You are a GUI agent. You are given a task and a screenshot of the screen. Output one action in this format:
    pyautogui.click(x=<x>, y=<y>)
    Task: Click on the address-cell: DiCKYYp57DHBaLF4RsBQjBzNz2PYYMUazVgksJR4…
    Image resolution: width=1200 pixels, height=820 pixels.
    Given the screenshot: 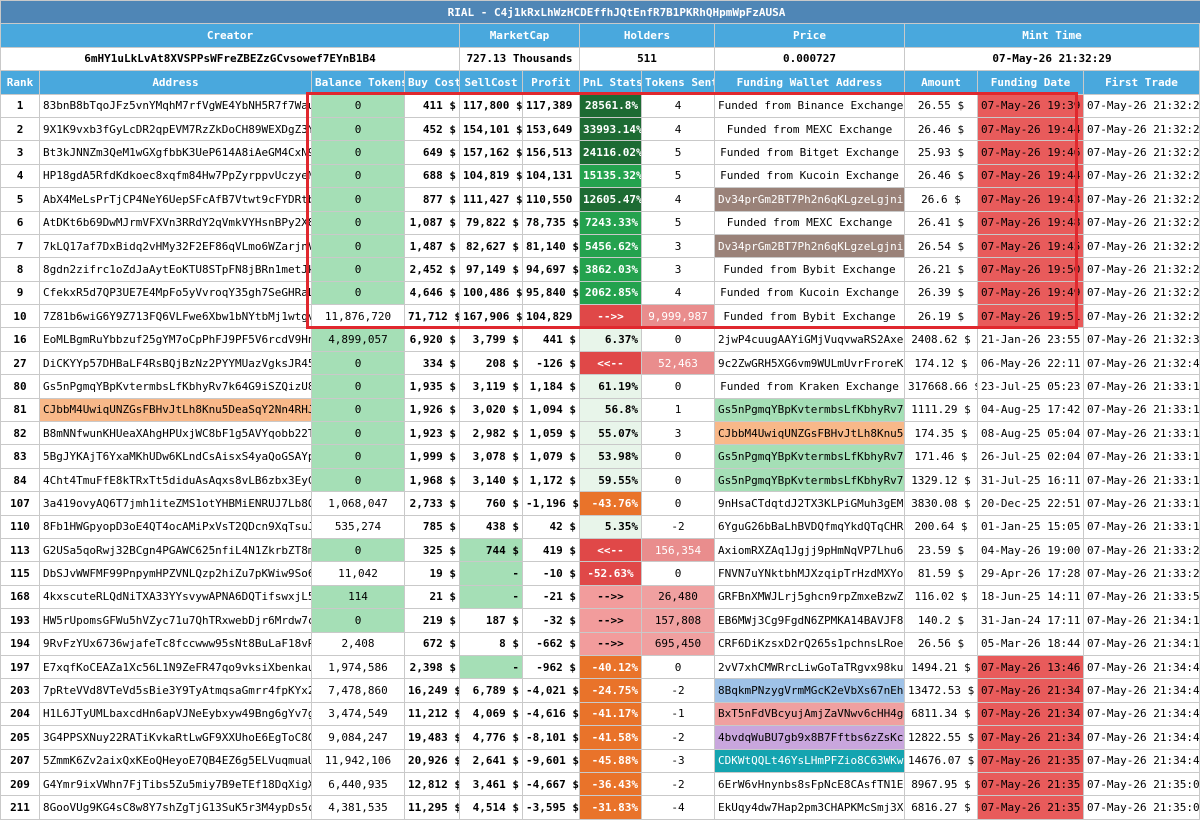 What is the action you would take?
    pyautogui.click(x=176, y=362)
    